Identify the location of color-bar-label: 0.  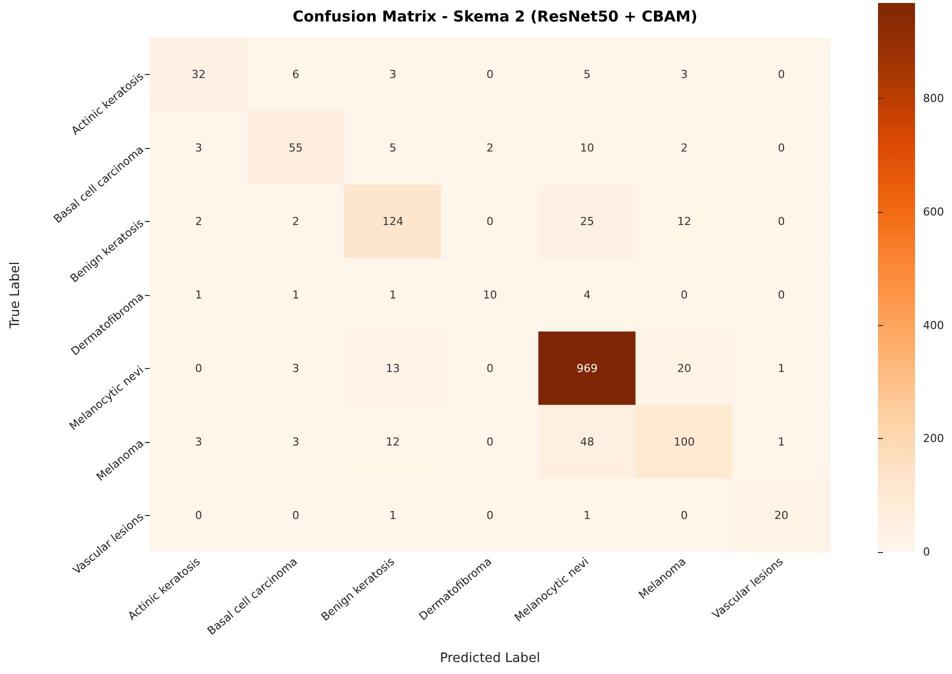
(926, 552).